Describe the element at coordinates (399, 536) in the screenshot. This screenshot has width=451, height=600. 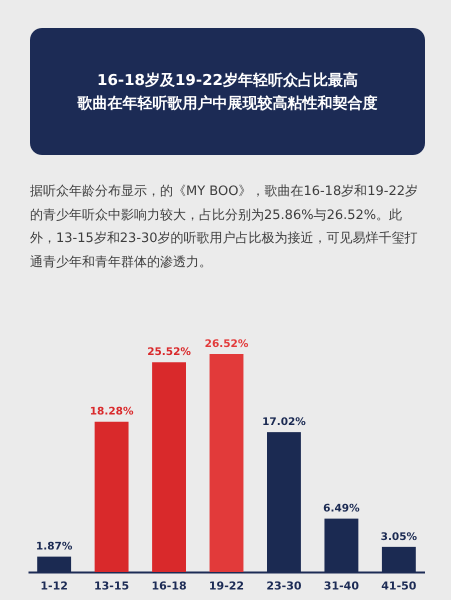
I see `data-label: 3.05%` at that location.